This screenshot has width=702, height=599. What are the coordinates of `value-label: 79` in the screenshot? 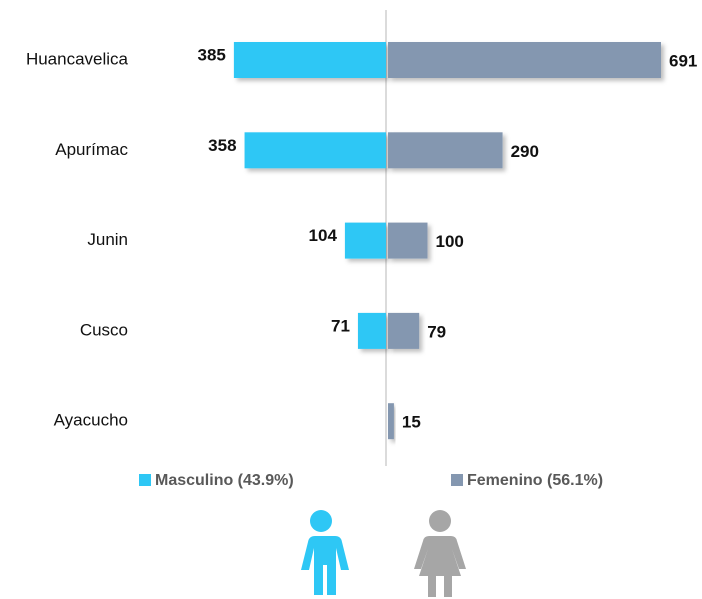 It's located at (436, 331).